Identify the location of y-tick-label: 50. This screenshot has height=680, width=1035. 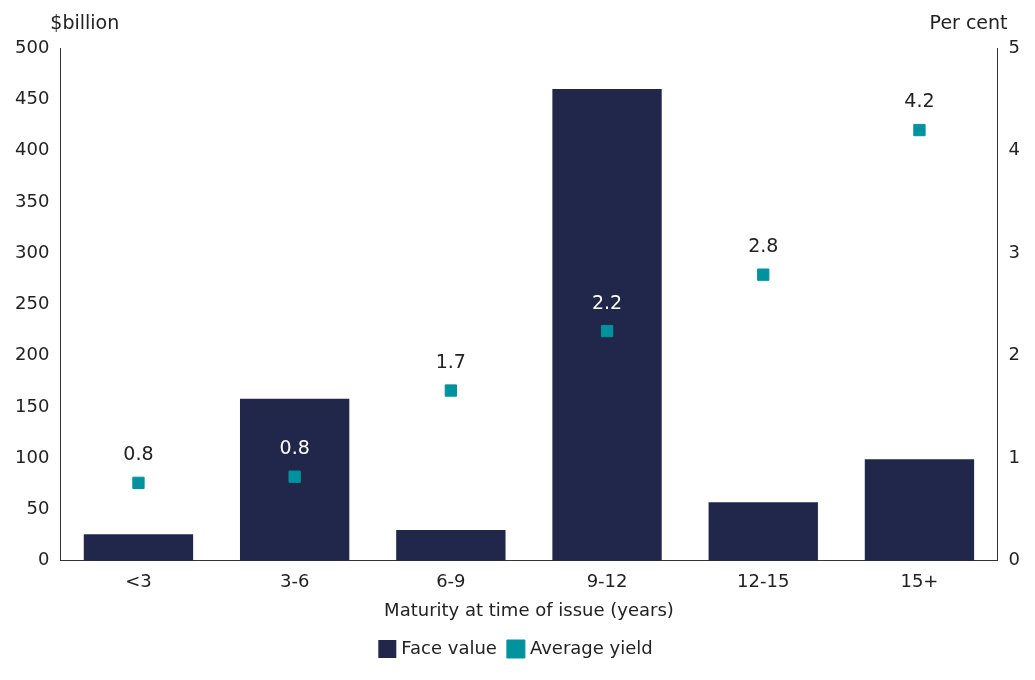
(38, 508).